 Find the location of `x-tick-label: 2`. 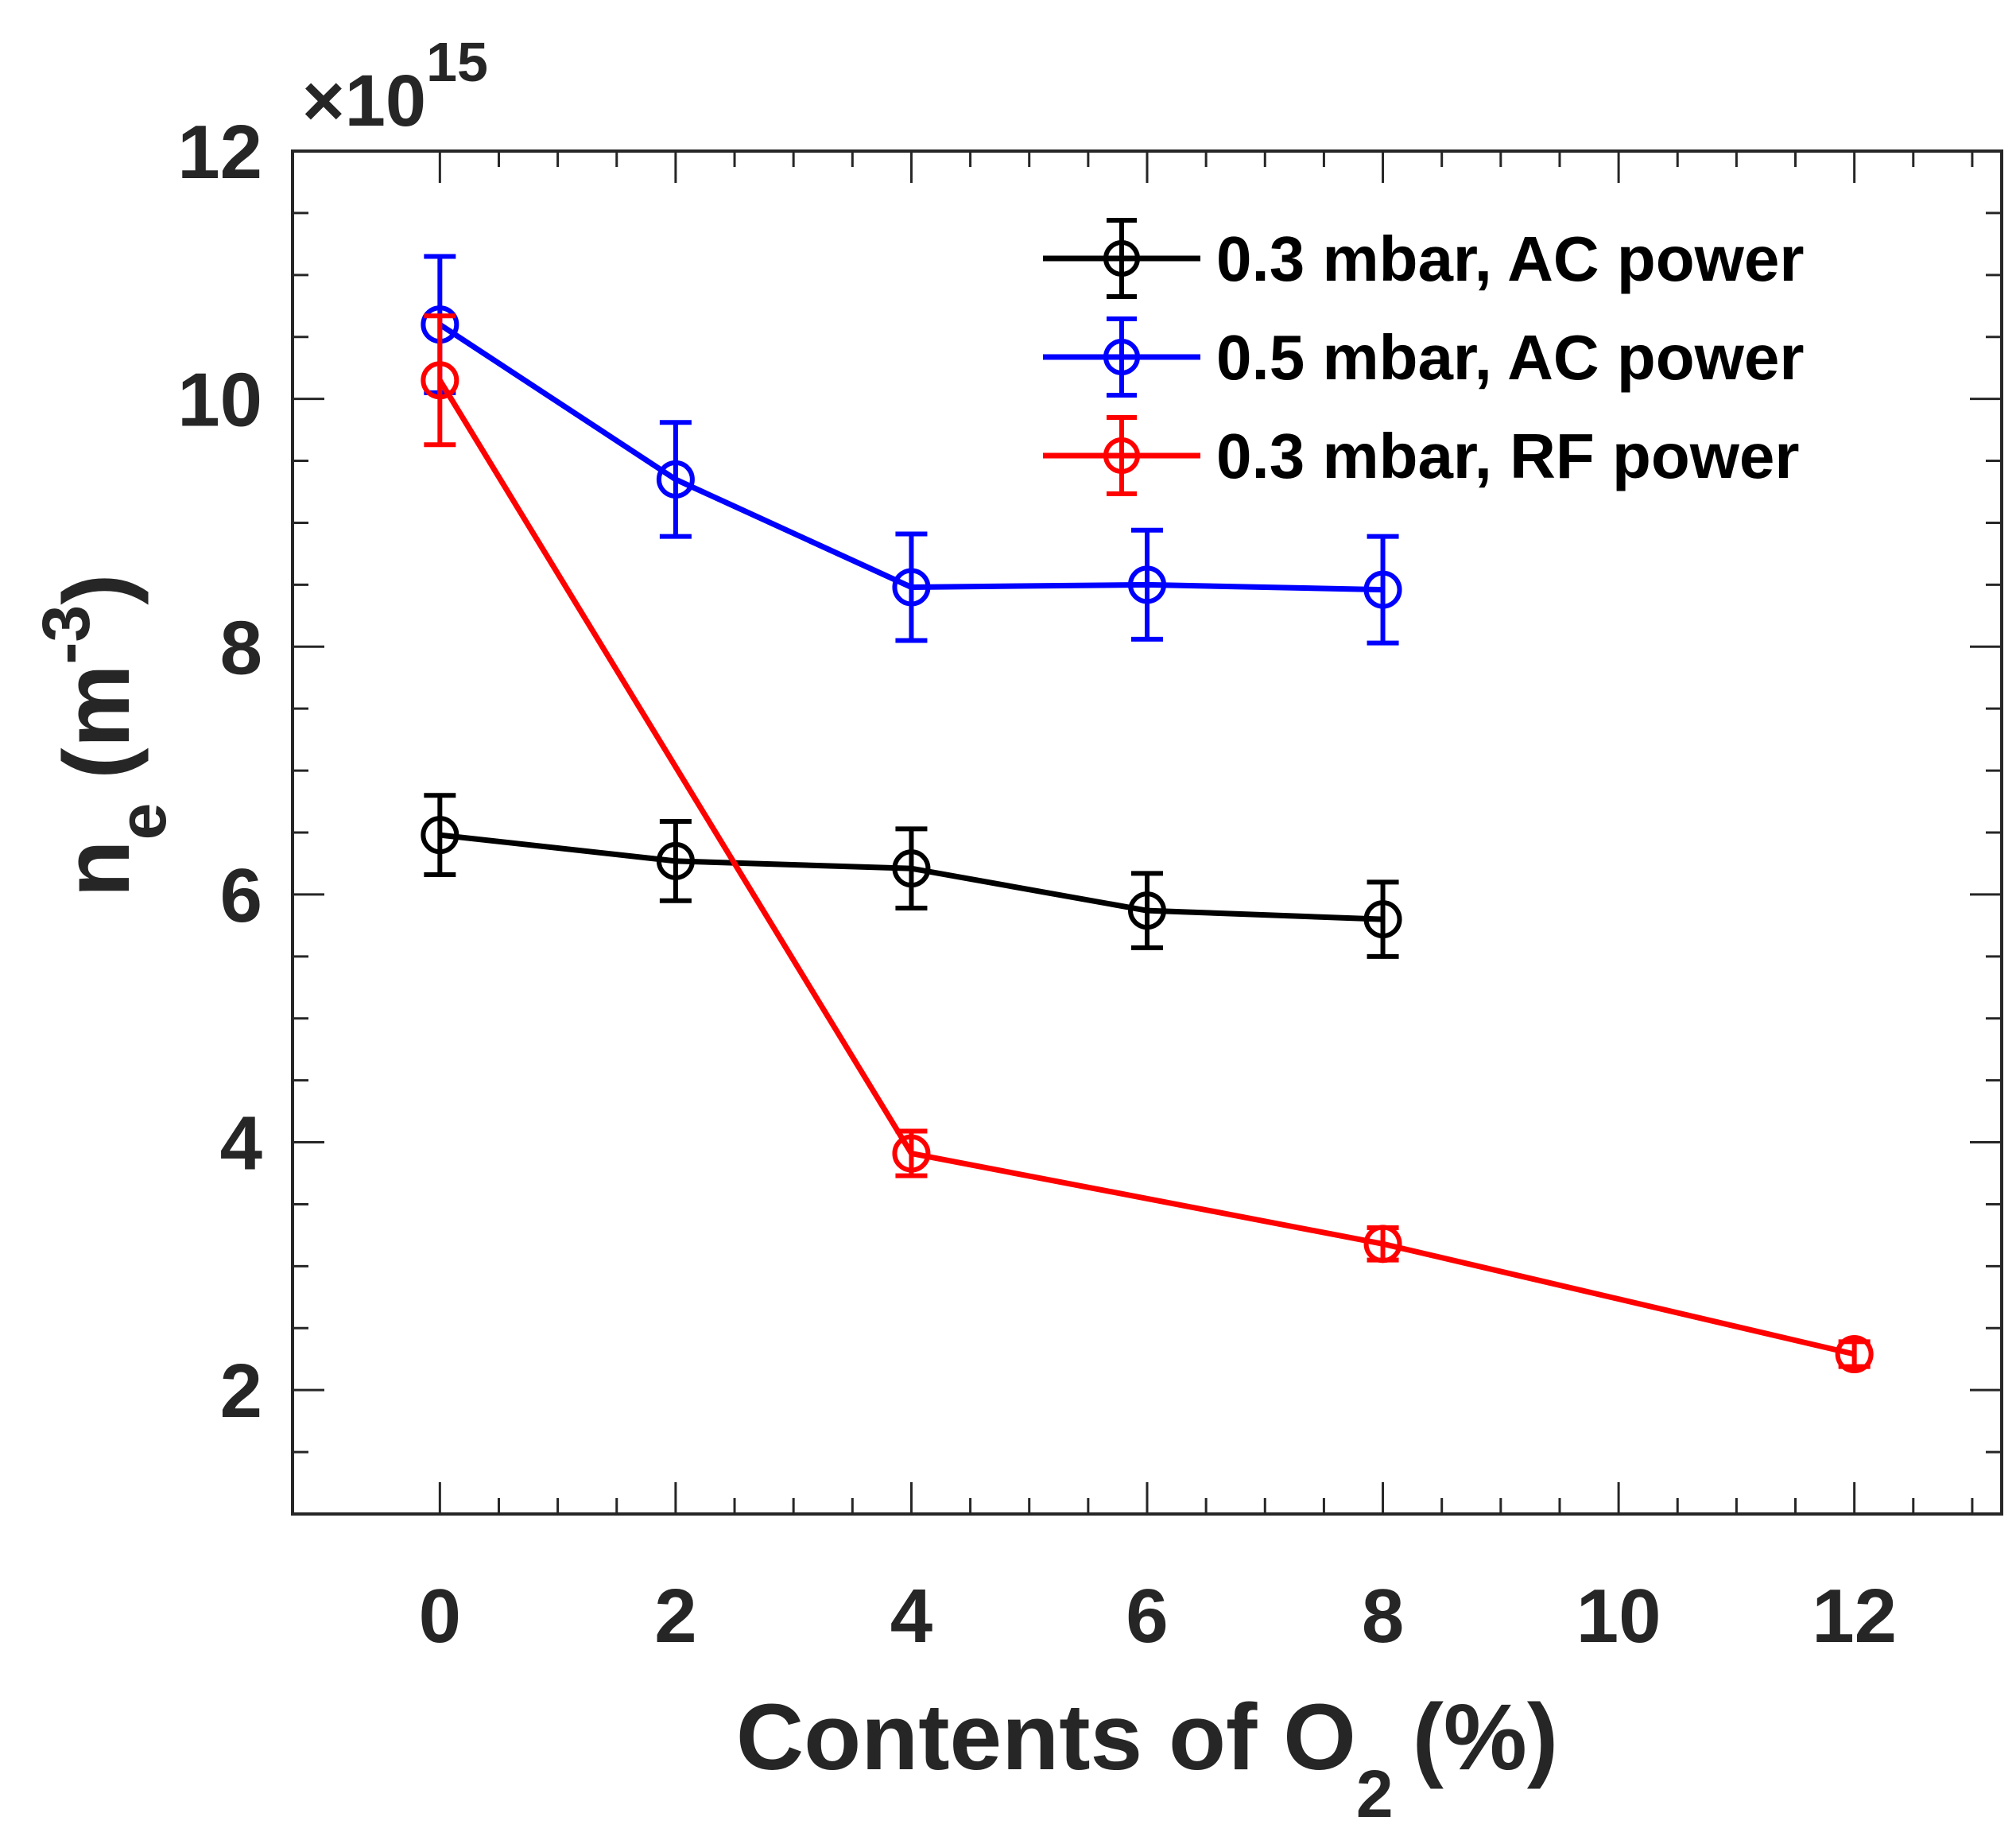

x-tick-label: 2 is located at coordinates (675, 1616).